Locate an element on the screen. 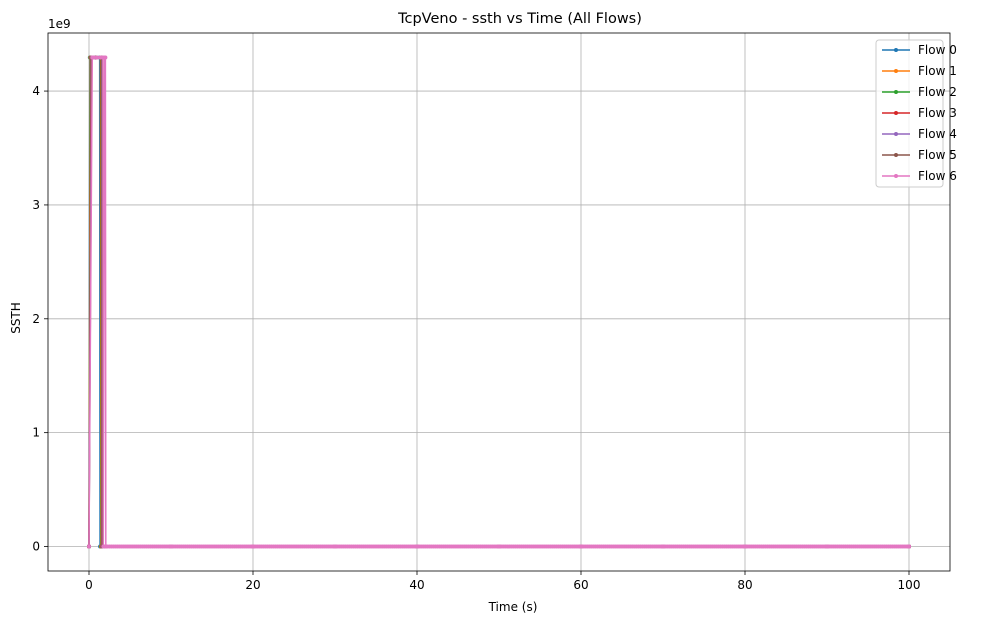 The height and width of the screenshot is (624, 988). x-tick-label: 60 is located at coordinates (580, 585).